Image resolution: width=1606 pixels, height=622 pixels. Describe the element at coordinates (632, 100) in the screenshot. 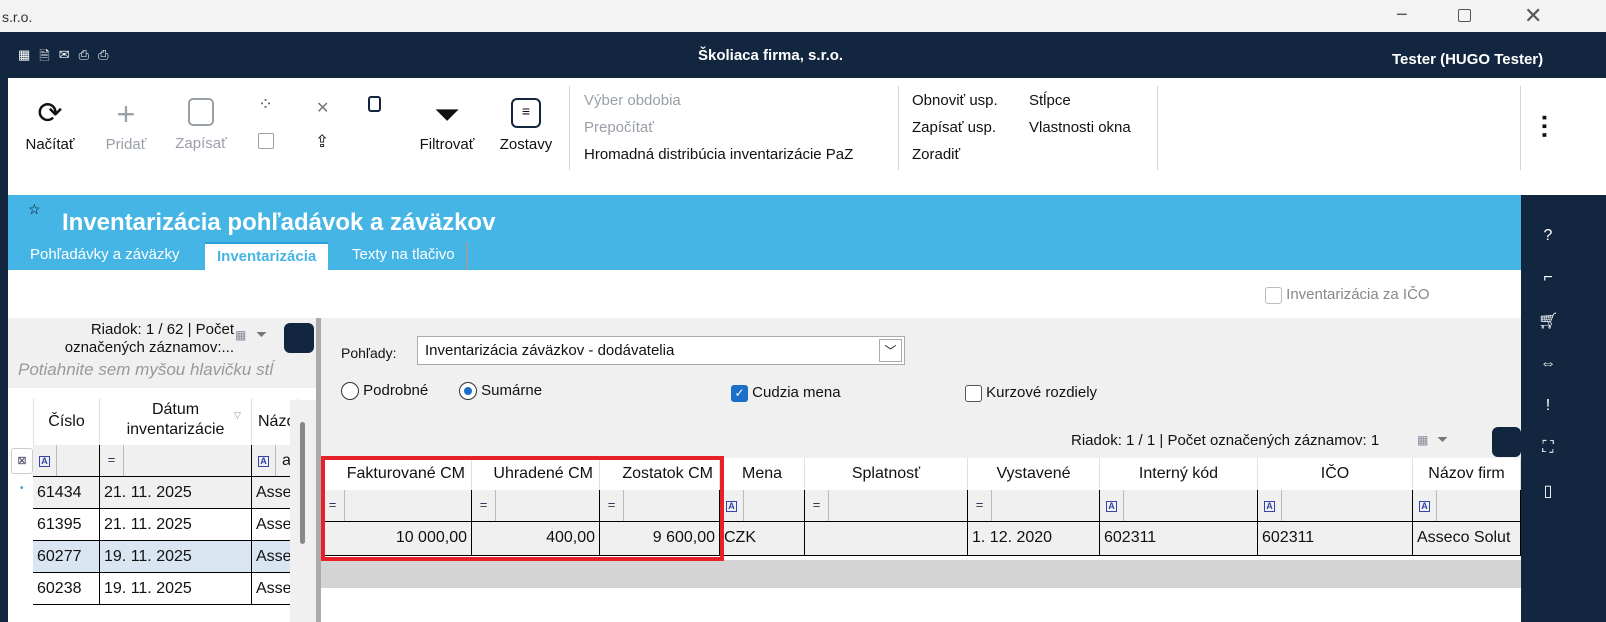

I see `menu-period-select: Výber obdobia` at that location.